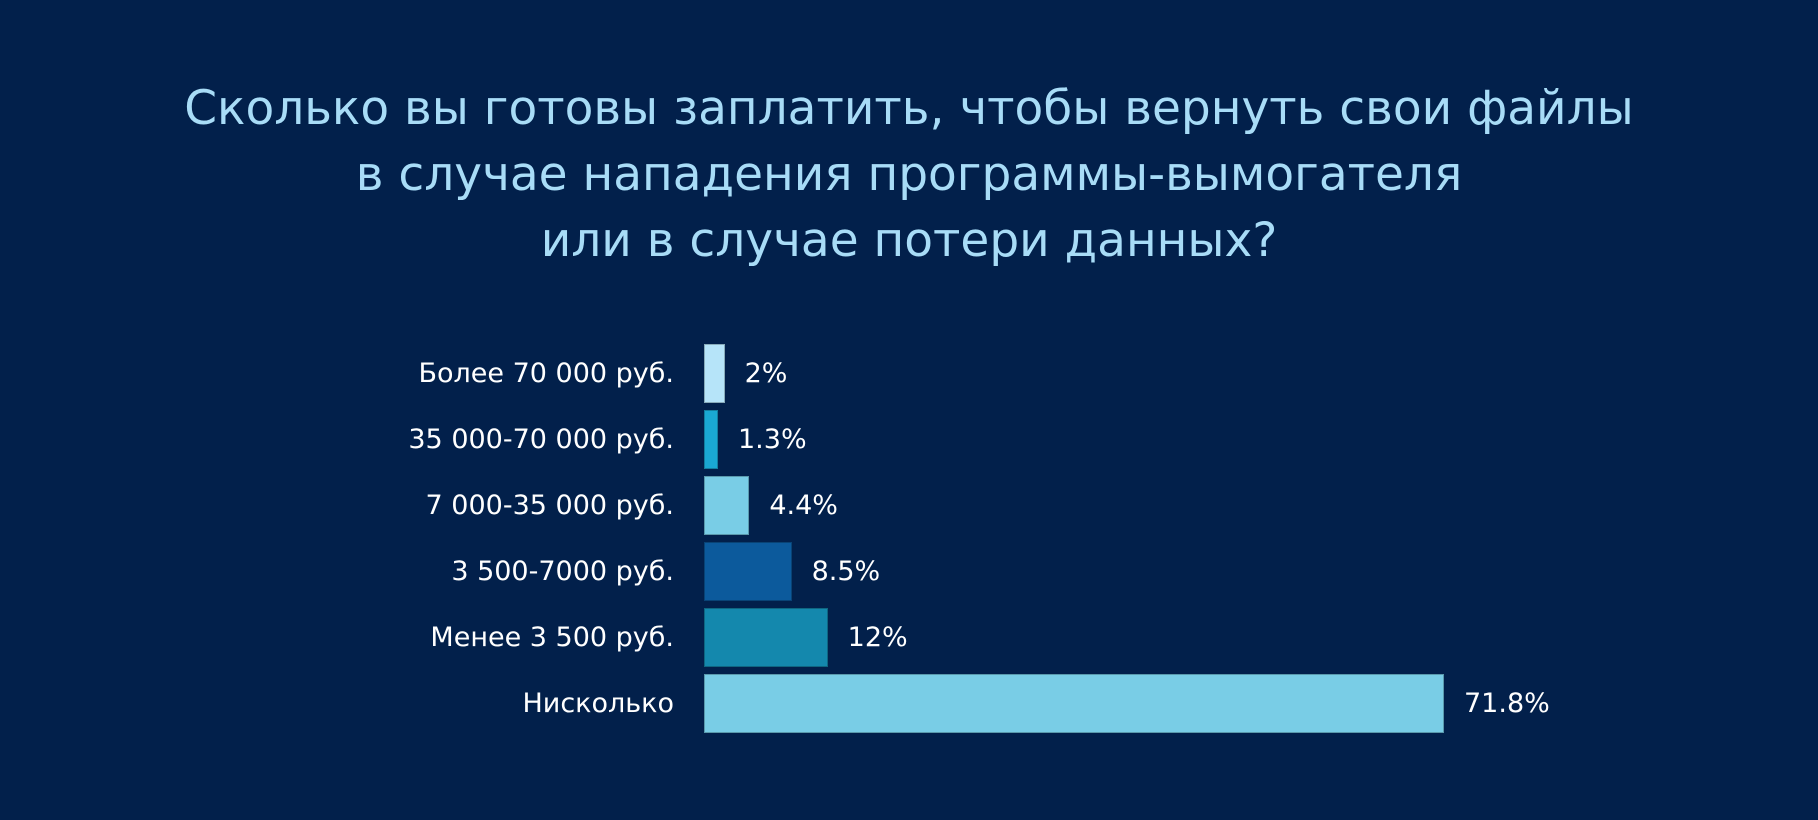 The height and width of the screenshot is (820, 1818). Describe the element at coordinates (909, 374) in the screenshot. I see `bar-row: Более 70 000 руб. 2%` at that location.